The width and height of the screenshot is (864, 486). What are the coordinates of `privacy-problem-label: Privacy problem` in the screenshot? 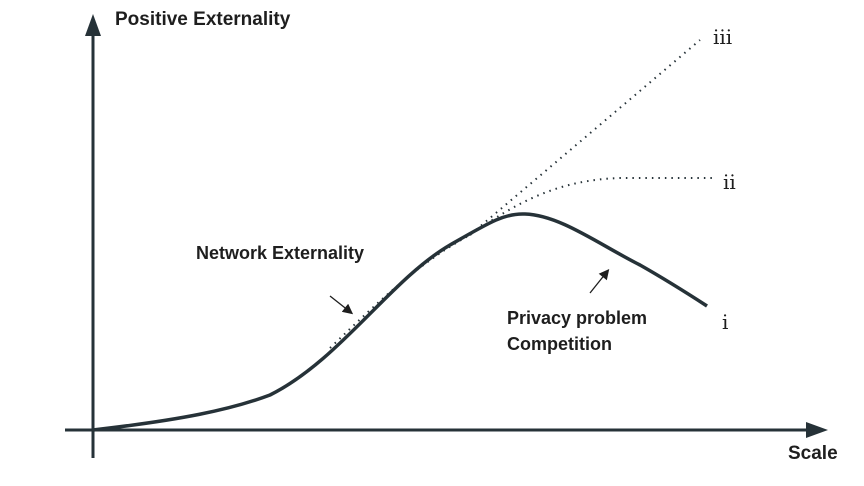 It's located at (577, 318).